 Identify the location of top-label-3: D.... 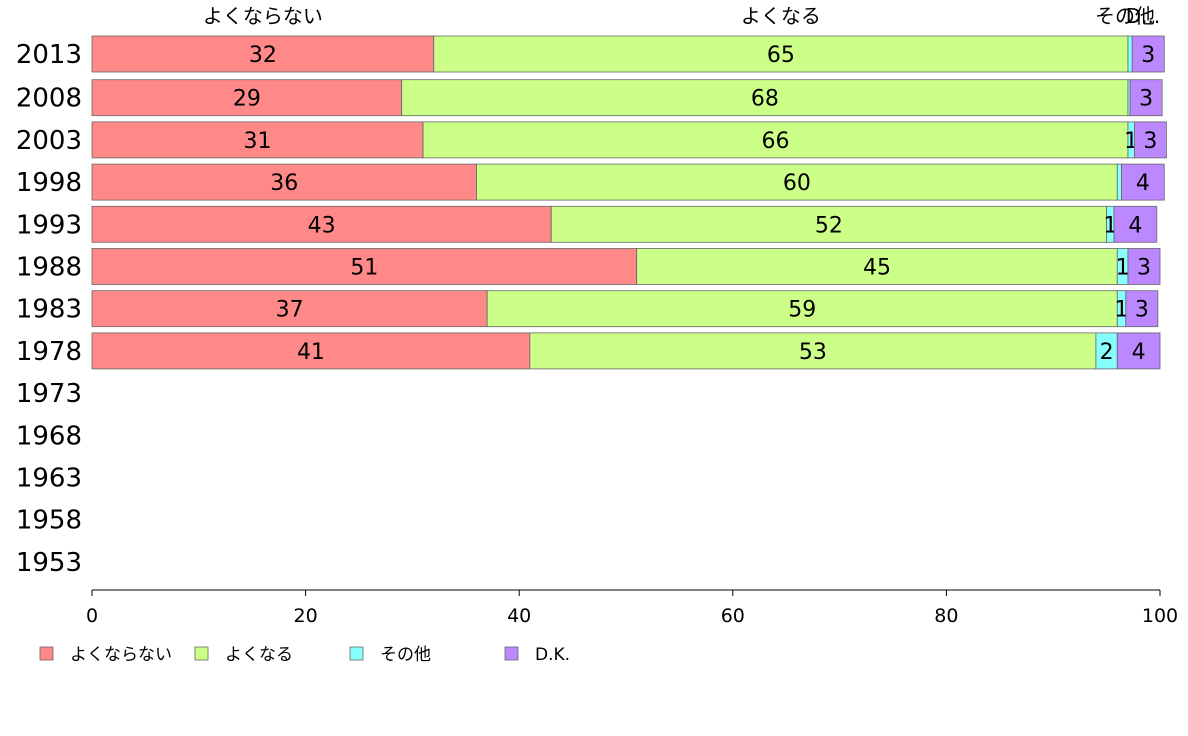
(1143, 16).